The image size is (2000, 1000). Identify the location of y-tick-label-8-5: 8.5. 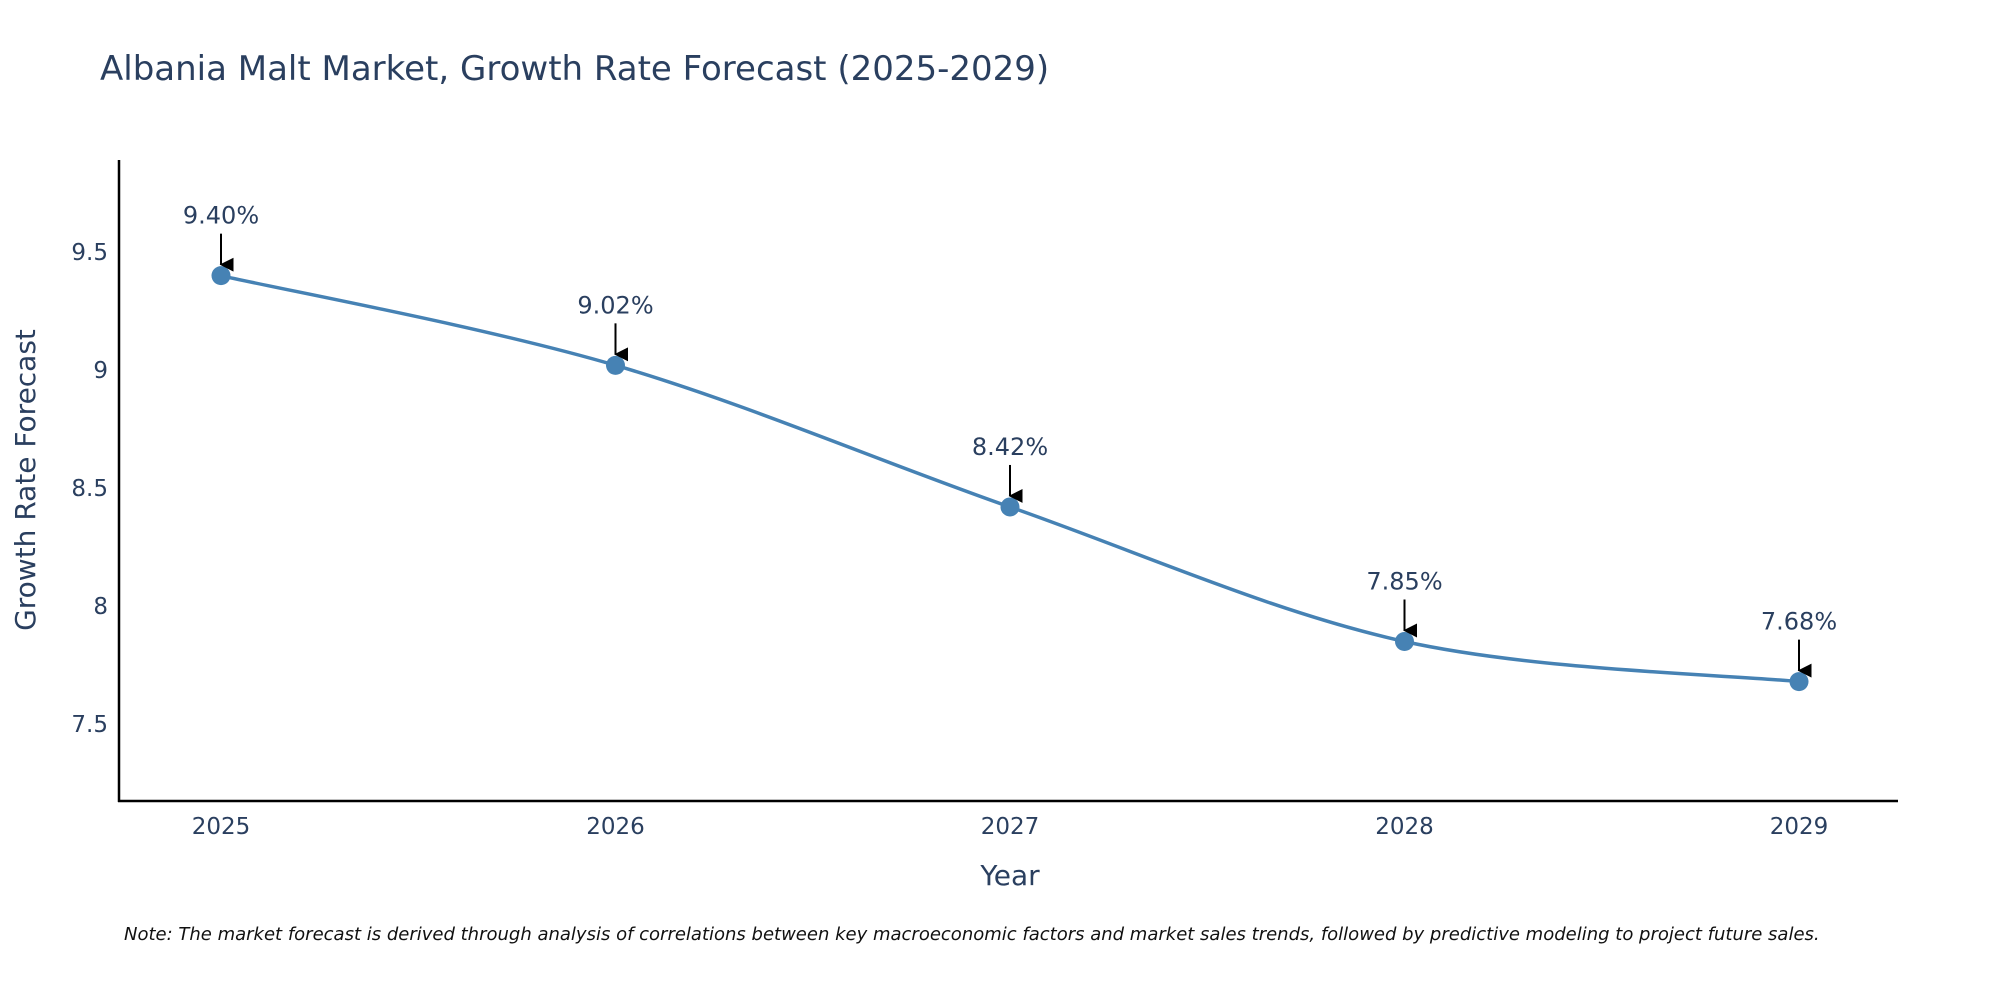
(89, 489).